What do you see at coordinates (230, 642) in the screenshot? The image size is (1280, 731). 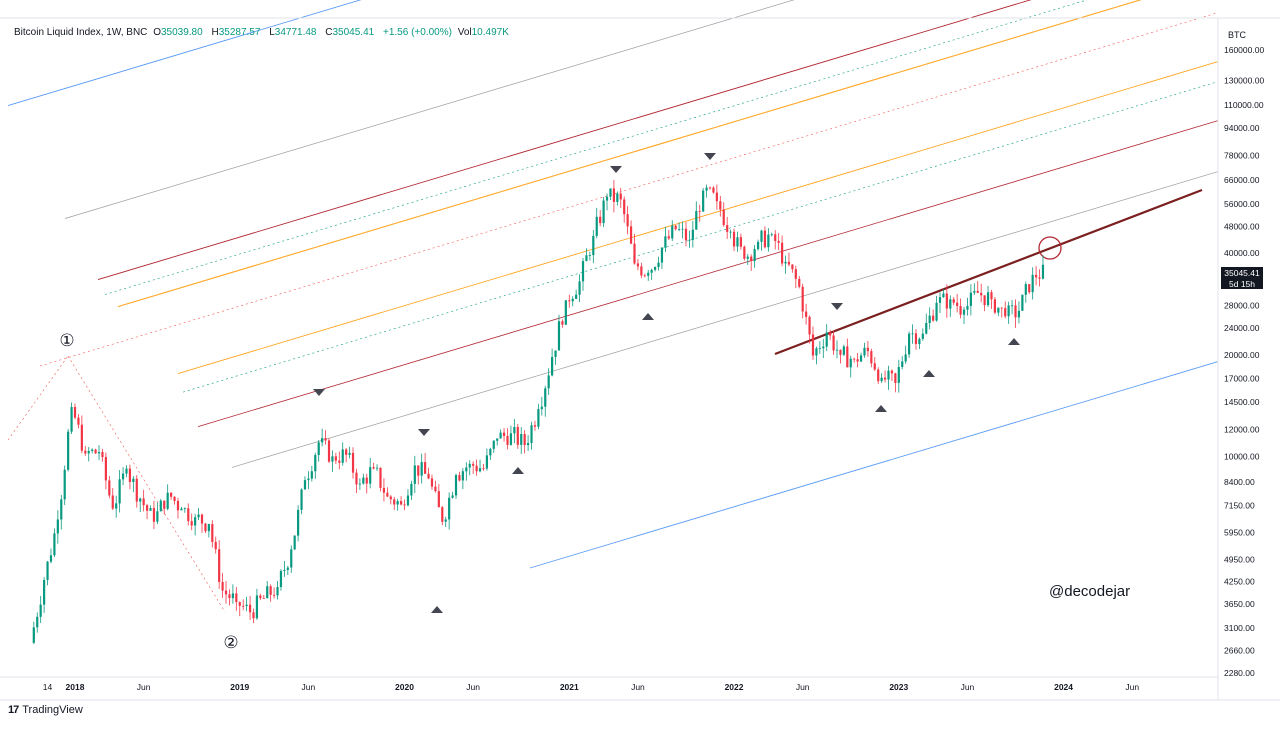 I see `marker-trough-2: ②` at bounding box center [230, 642].